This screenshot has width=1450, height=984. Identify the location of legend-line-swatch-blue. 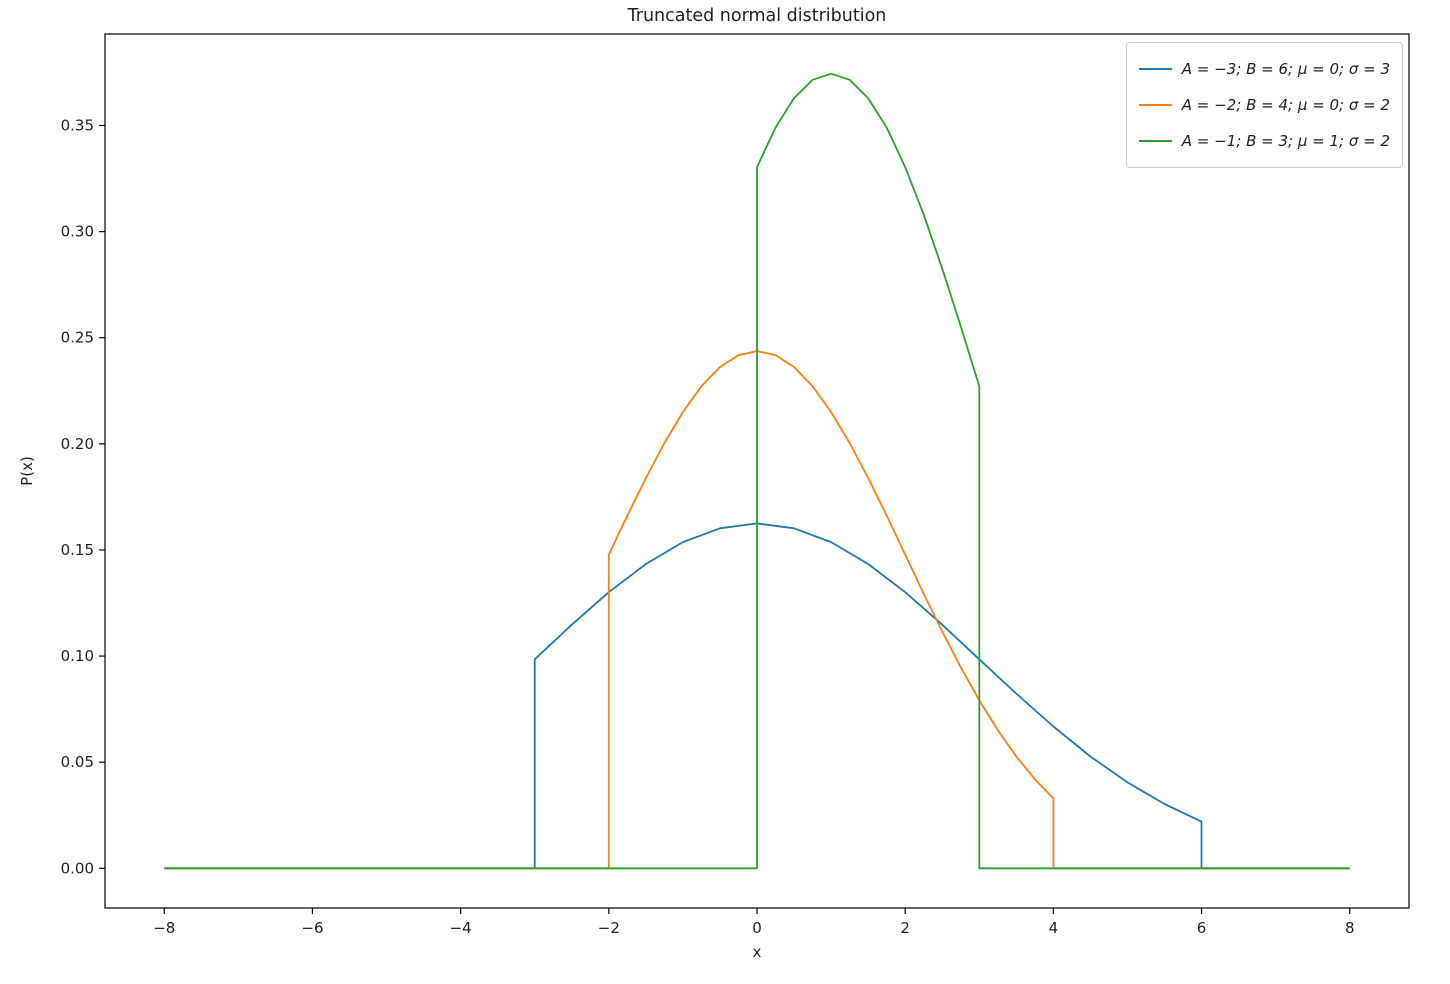
(1155, 69).